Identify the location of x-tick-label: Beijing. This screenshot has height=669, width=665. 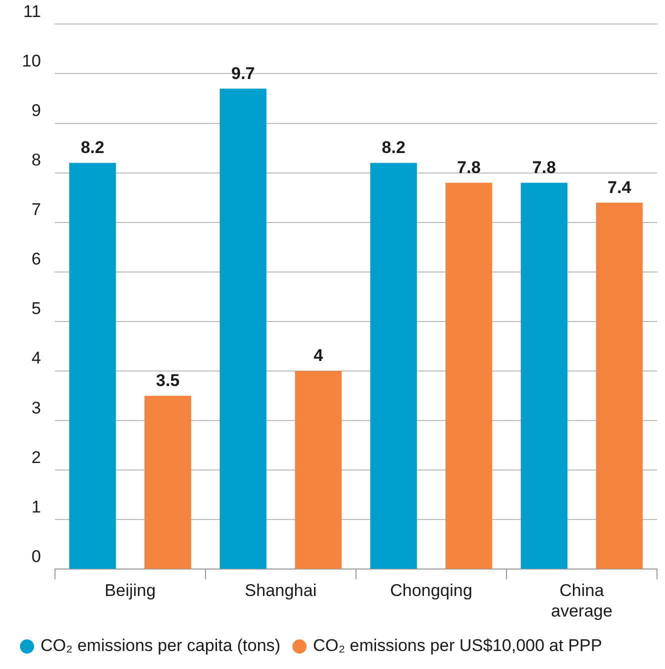
(130, 590).